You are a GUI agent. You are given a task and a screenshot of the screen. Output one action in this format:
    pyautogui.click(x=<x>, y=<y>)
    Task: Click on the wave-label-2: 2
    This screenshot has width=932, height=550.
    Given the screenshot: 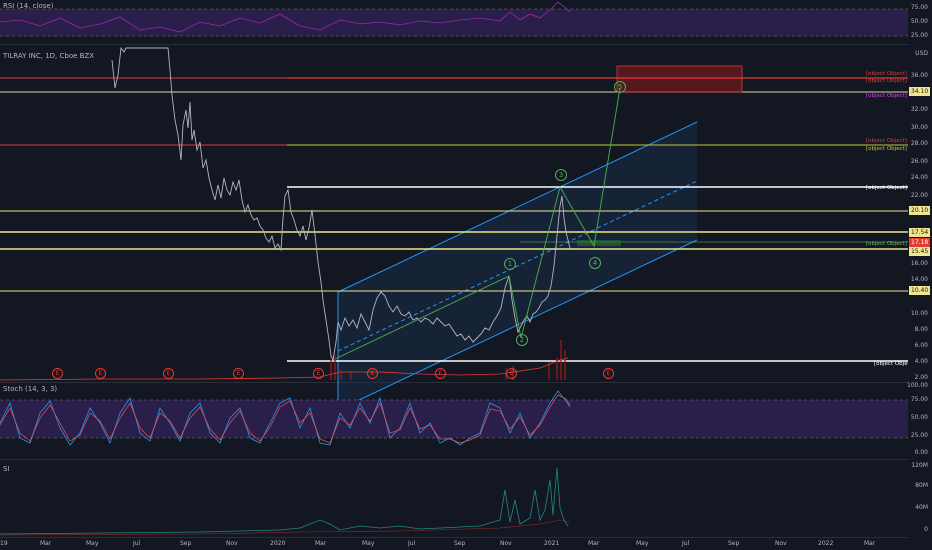 What is the action you would take?
    pyautogui.click(x=522, y=340)
    